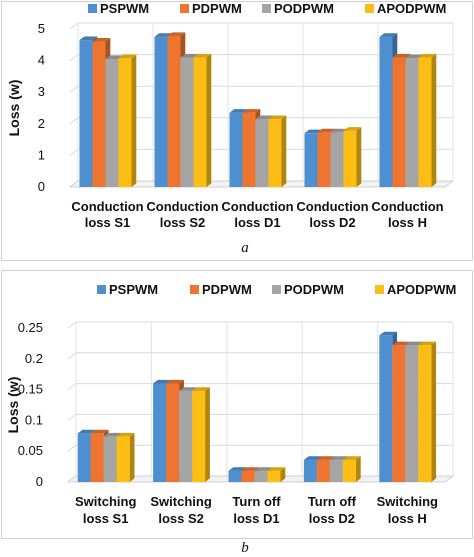  I want to click on y-tick-label: 5, so click(41, 28).